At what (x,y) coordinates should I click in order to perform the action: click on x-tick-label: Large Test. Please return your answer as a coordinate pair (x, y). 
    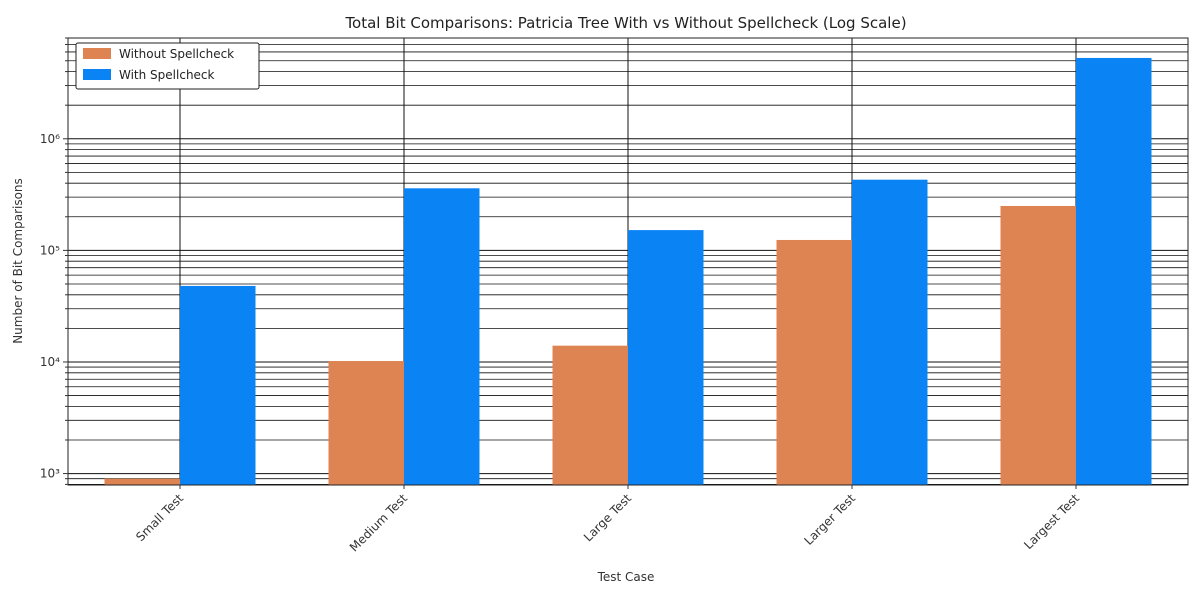
    Looking at the image, I should click on (607, 517).